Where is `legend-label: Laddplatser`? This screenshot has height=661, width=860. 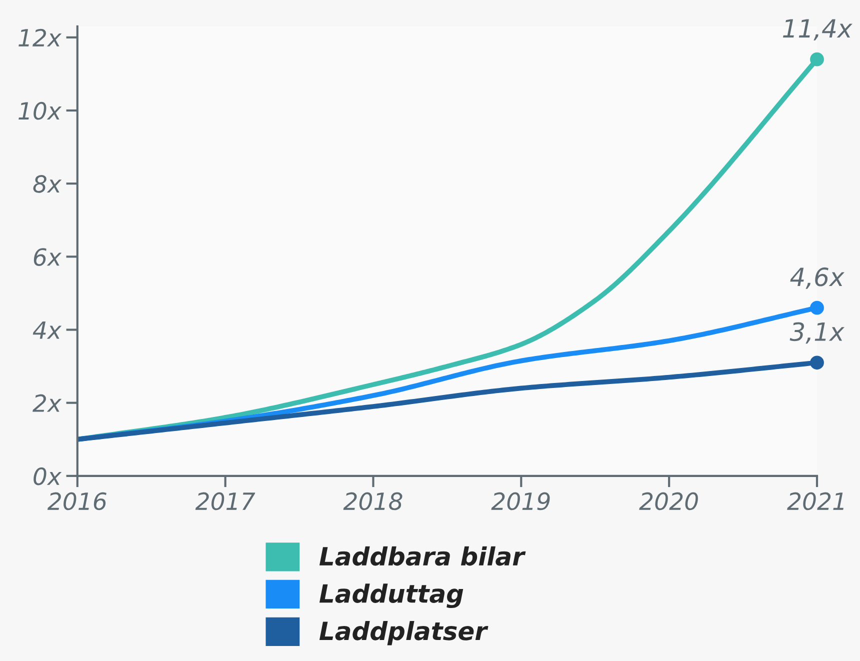 legend-label: Laddplatser is located at coordinates (403, 633).